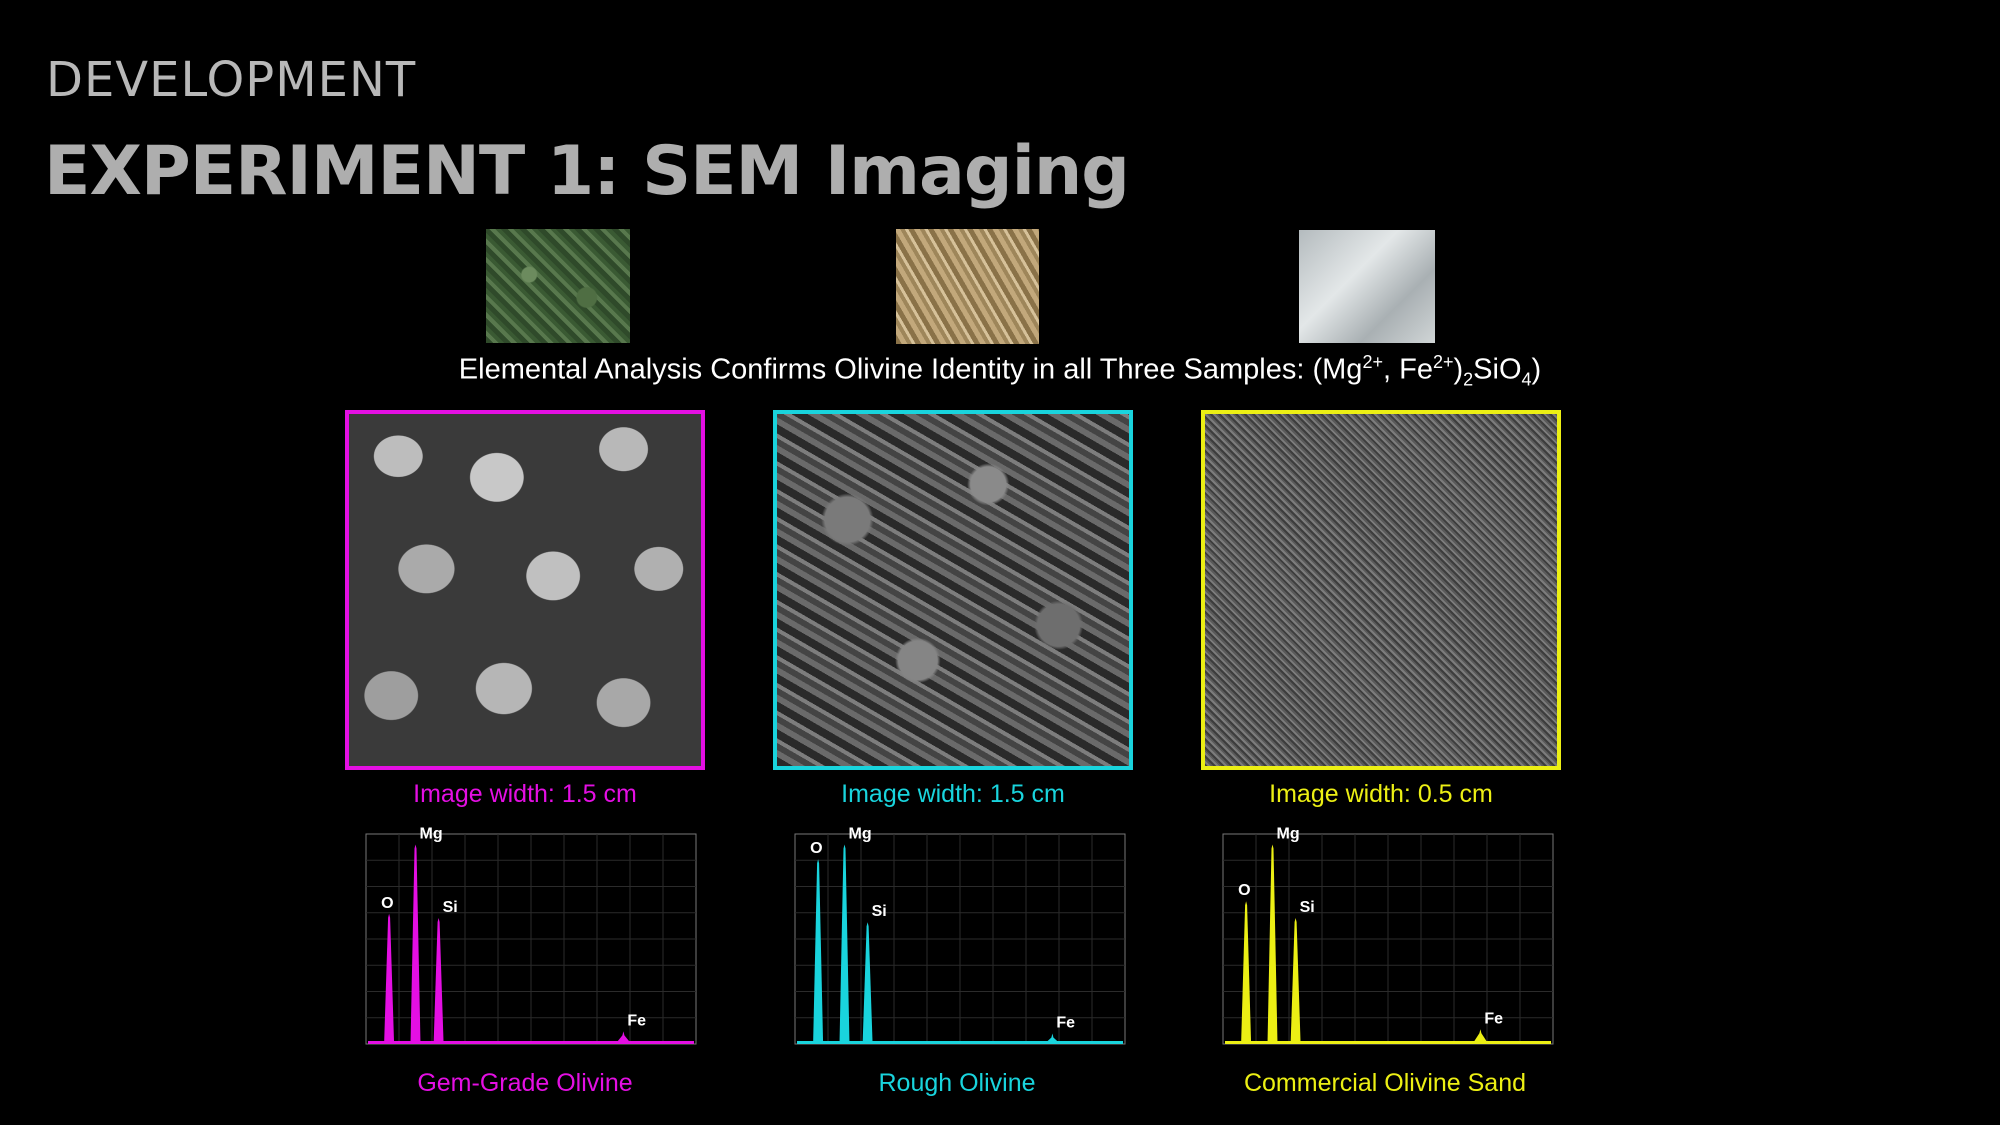  I want to click on caption-mid: , Fe, so click(1407, 369).